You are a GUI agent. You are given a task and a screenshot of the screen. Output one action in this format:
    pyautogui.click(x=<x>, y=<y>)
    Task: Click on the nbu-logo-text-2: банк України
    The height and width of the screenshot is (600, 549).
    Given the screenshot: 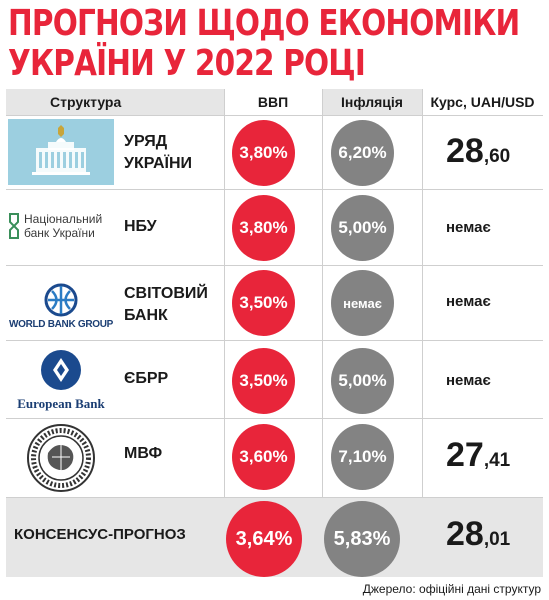 What is the action you would take?
    pyautogui.click(x=59, y=233)
    